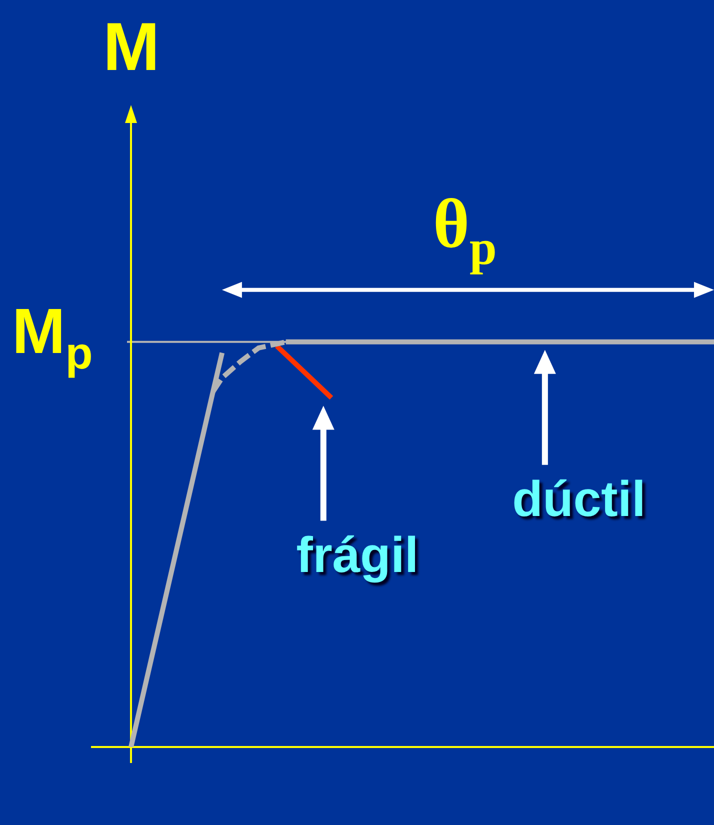 Image resolution: width=714 pixels, height=825 pixels. Describe the element at coordinates (464, 230) in the screenshot. I see `text: θ$_{p}$` at that location.